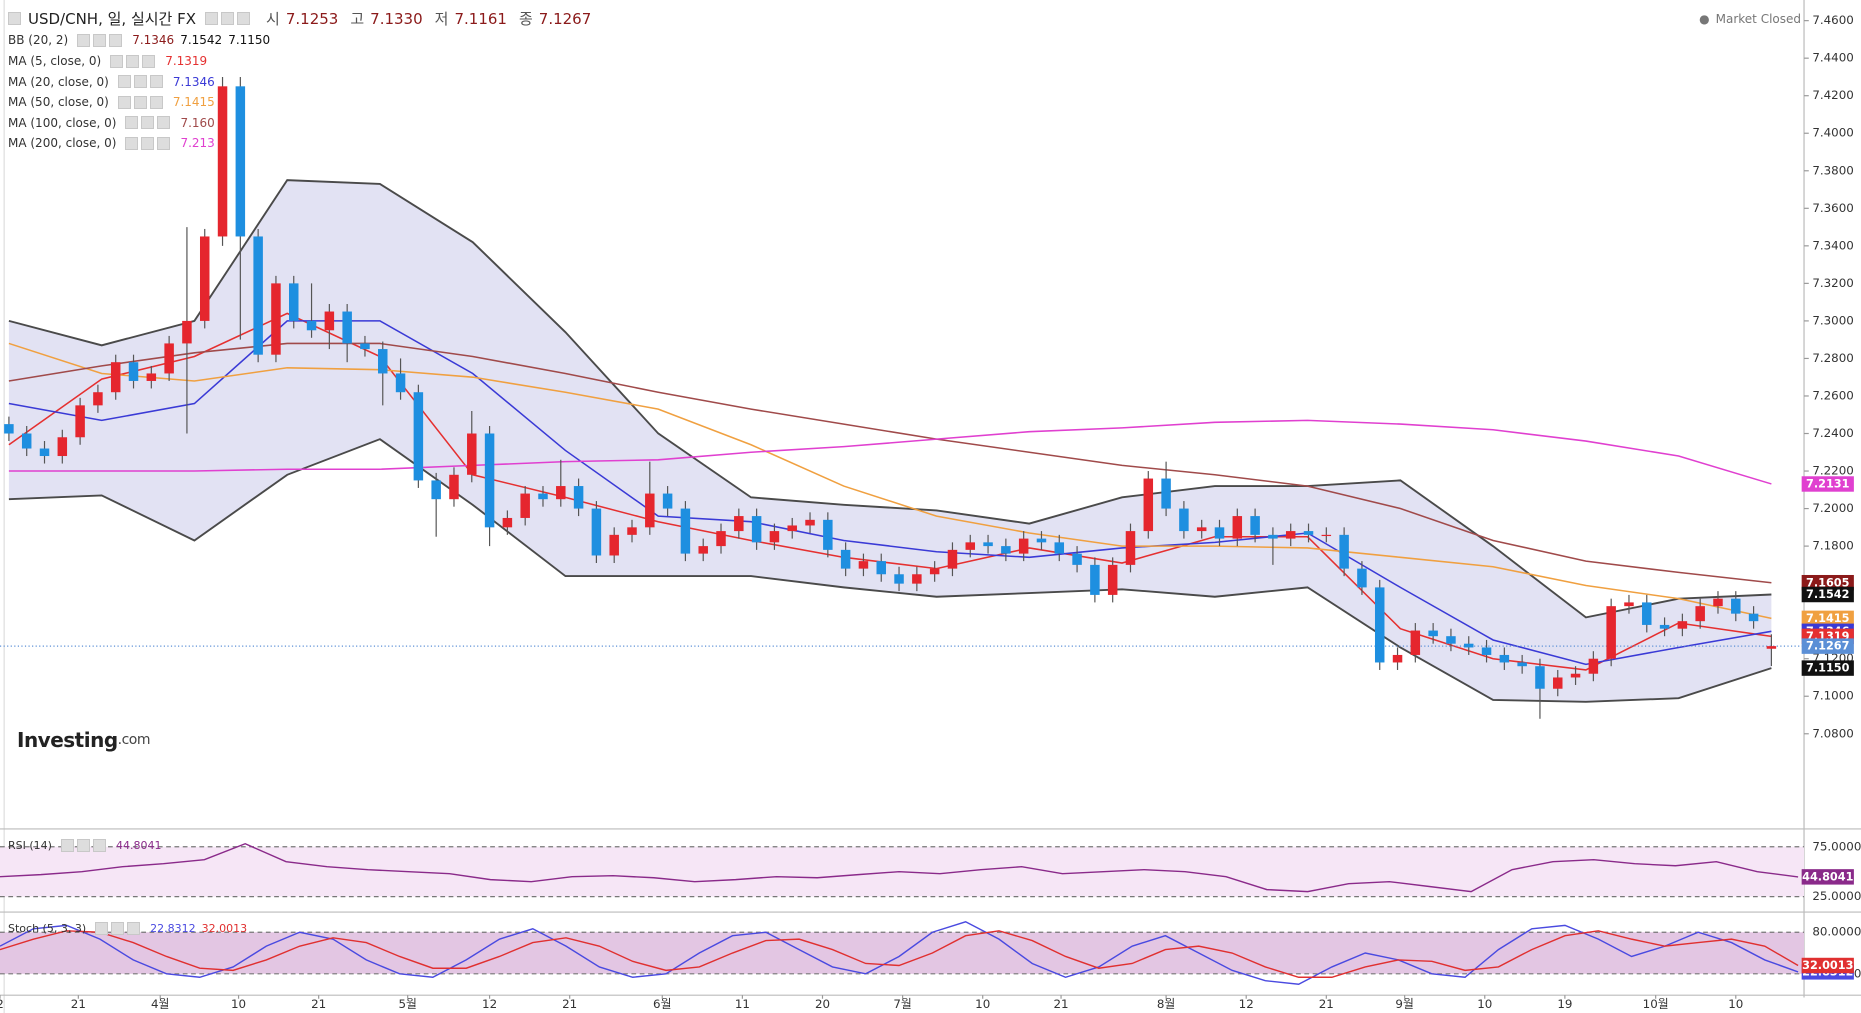  What do you see at coordinates (441, 19) in the screenshot?
I see `ohlc-key: 저` at bounding box center [441, 19].